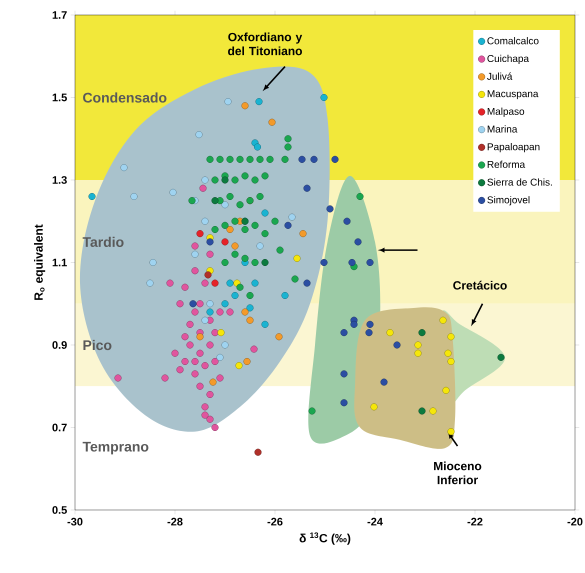 The width and height of the screenshot is (585, 573). Describe the element at coordinates (508, 201) in the screenshot. I see `legend-label: Simojovel` at that location.